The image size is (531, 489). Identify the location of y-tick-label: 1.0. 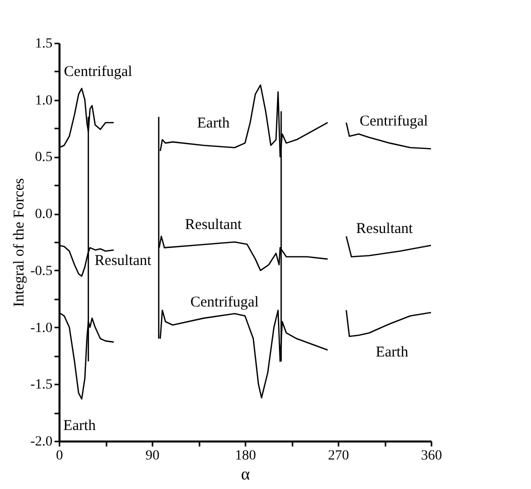
(43, 100).